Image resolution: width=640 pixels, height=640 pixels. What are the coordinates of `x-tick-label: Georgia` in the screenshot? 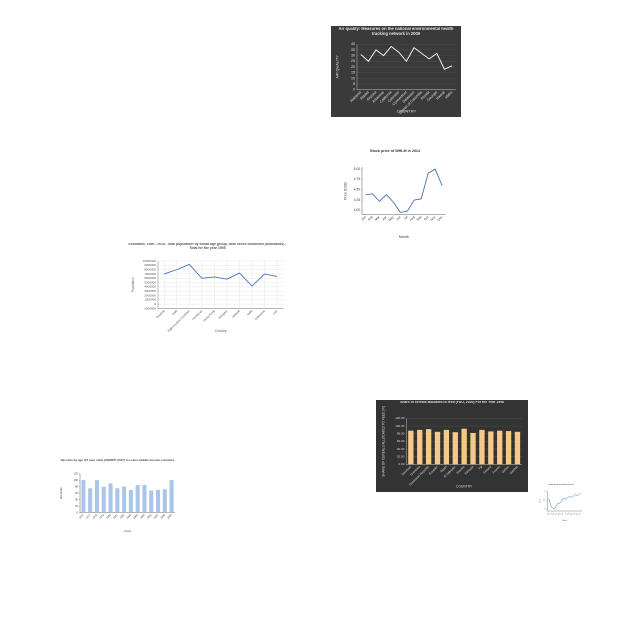 It's located at (432, 96).